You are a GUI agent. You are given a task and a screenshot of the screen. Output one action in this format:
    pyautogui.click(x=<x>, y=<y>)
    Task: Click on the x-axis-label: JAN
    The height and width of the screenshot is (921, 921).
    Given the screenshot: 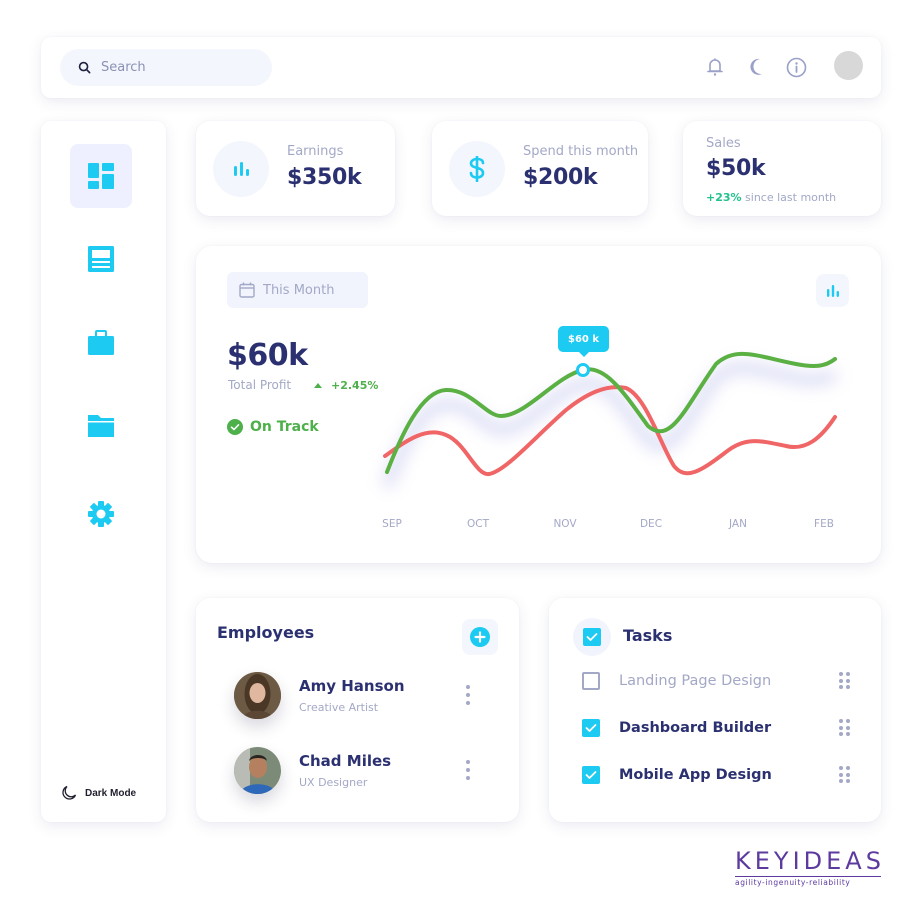 What is the action you would take?
    pyautogui.click(x=738, y=524)
    